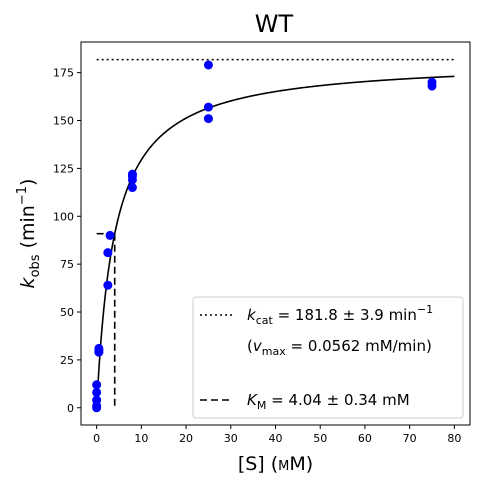 This screenshot has height=484, width=477. Describe the element at coordinates (365, 438) in the screenshot. I see `x-tick-label: 60` at that location.